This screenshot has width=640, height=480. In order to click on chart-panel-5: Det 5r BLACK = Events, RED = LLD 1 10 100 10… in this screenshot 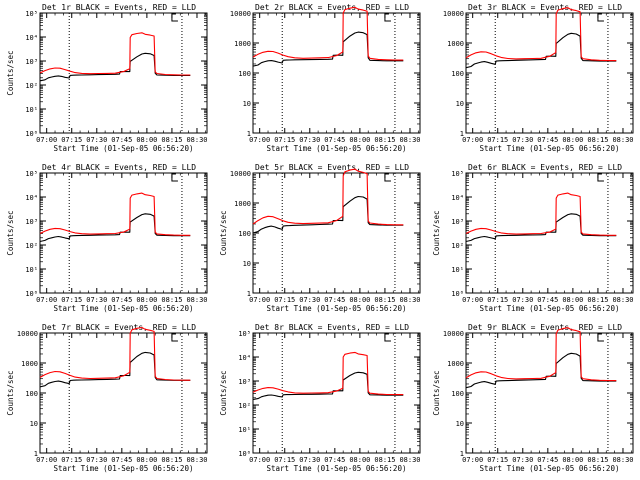, I will do `click(320, 238)`.